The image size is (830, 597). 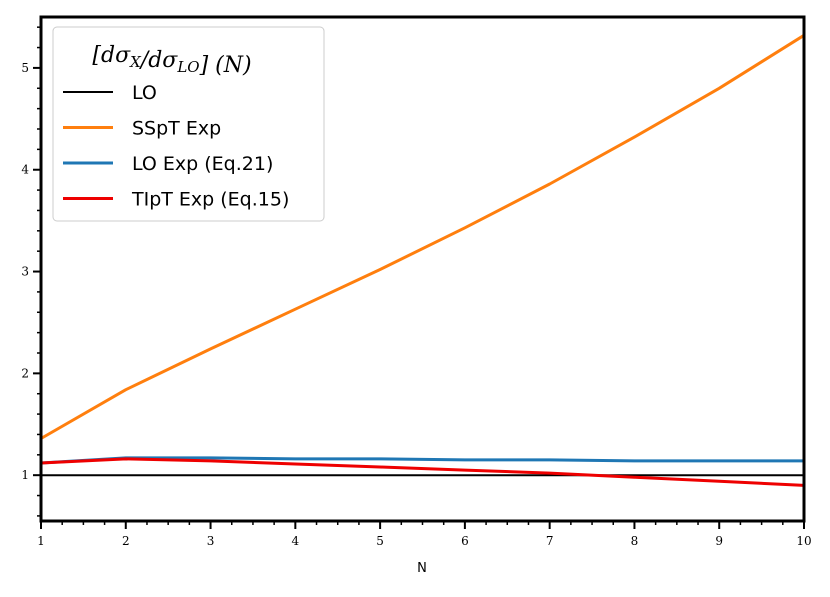 I want to click on y-tick-label: 5, so click(x=25, y=68).